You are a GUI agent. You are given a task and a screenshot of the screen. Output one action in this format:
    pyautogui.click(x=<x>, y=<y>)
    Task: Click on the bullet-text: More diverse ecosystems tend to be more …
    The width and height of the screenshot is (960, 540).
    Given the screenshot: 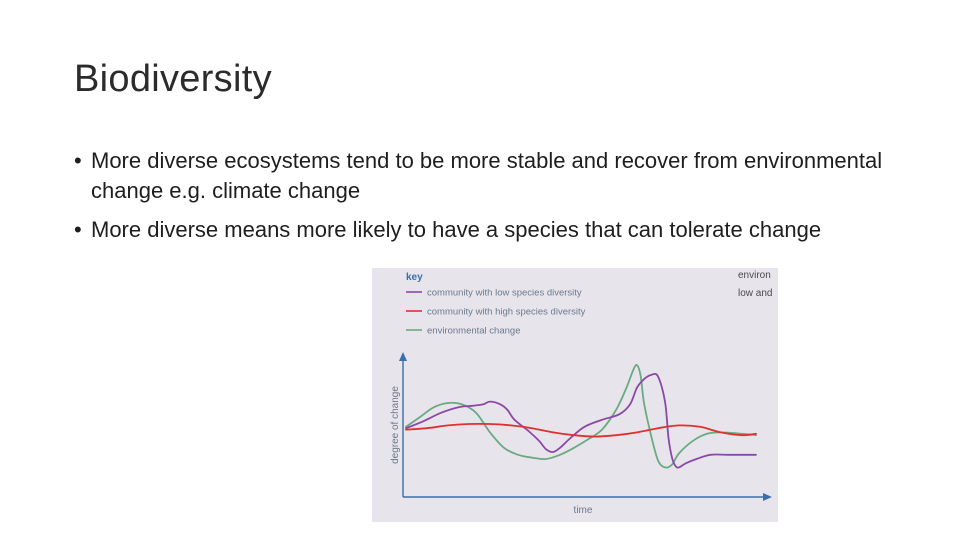 What is the action you would take?
    pyautogui.click(x=487, y=175)
    